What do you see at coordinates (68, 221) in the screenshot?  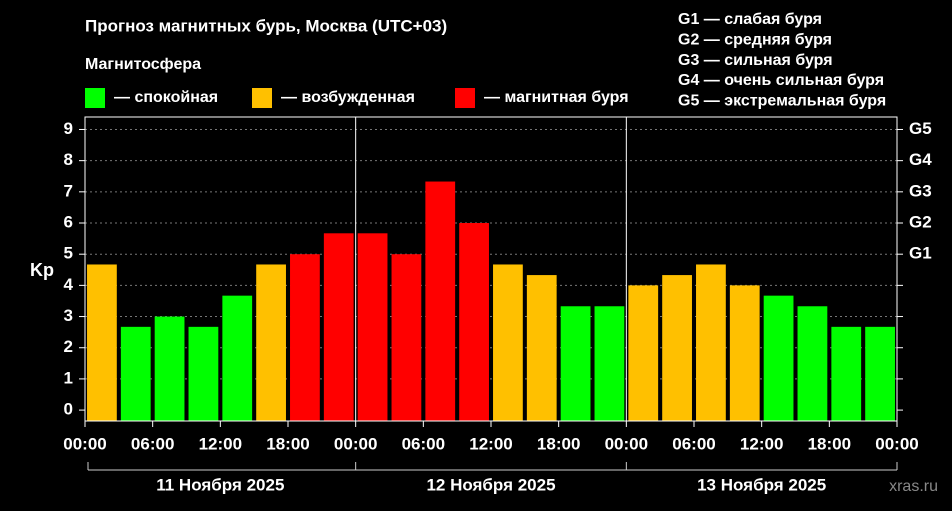 I see `y-tick-label: 6` at bounding box center [68, 221].